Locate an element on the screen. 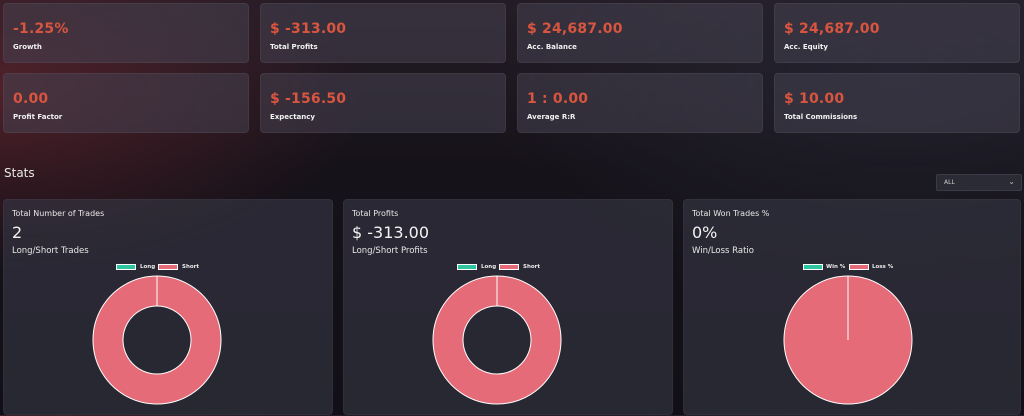  stat-value: 0.00 is located at coordinates (31, 99).